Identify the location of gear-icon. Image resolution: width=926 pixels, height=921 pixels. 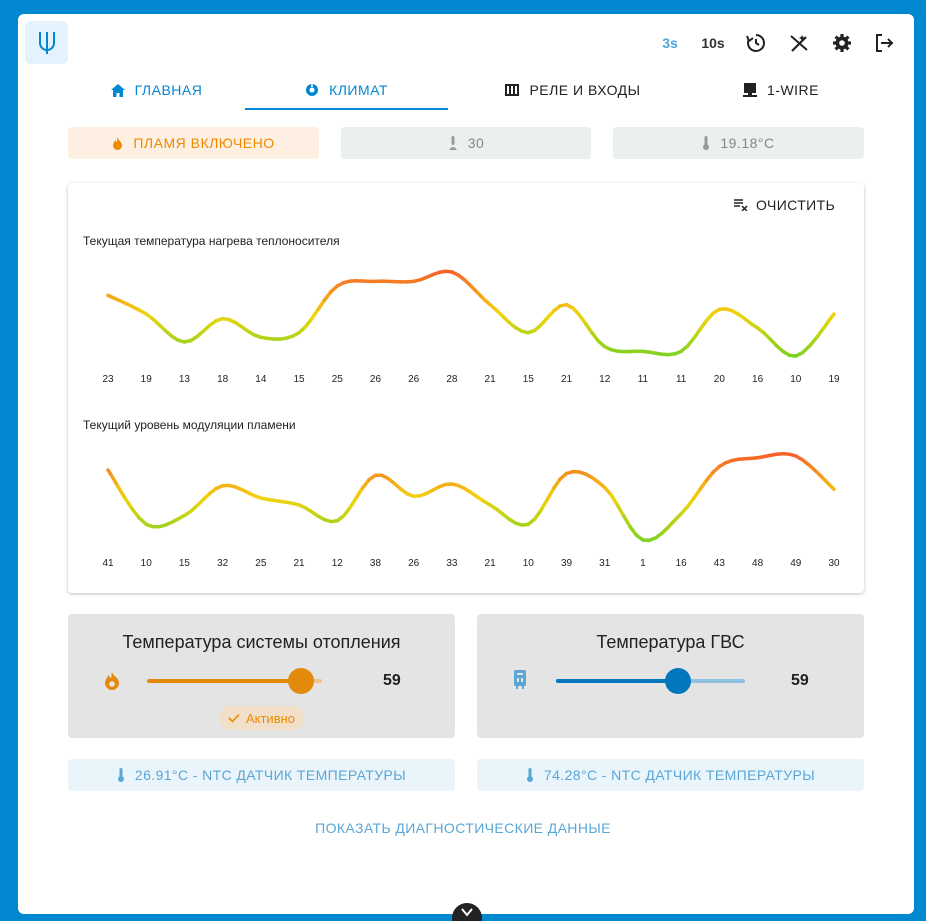
(842, 43).